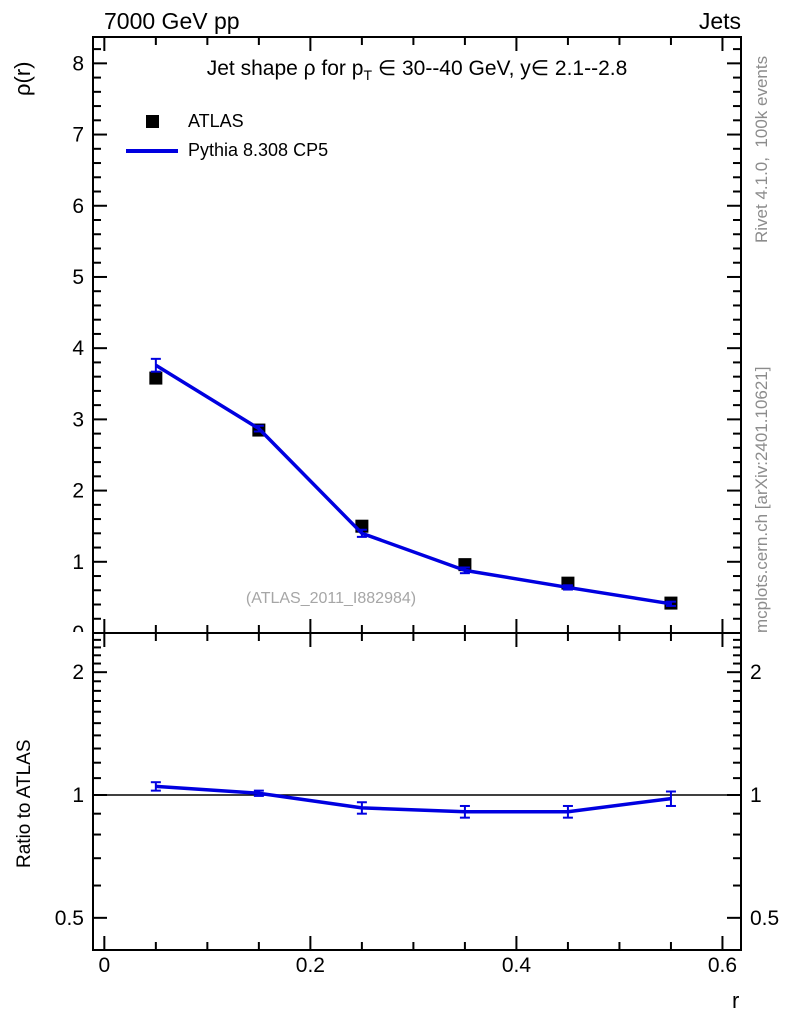  What do you see at coordinates (78, 135) in the screenshot?
I see `y-tick-label: 7` at bounding box center [78, 135].